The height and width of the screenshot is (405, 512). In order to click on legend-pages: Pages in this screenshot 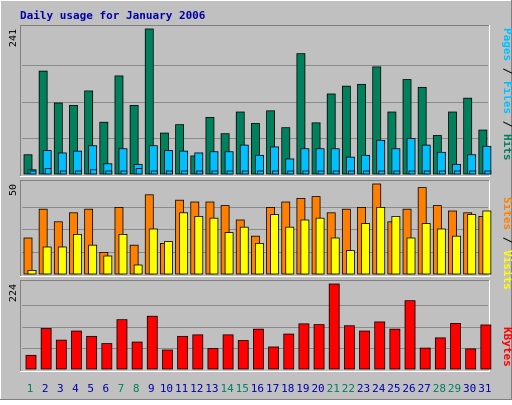, I will do `click(506, 44)`.